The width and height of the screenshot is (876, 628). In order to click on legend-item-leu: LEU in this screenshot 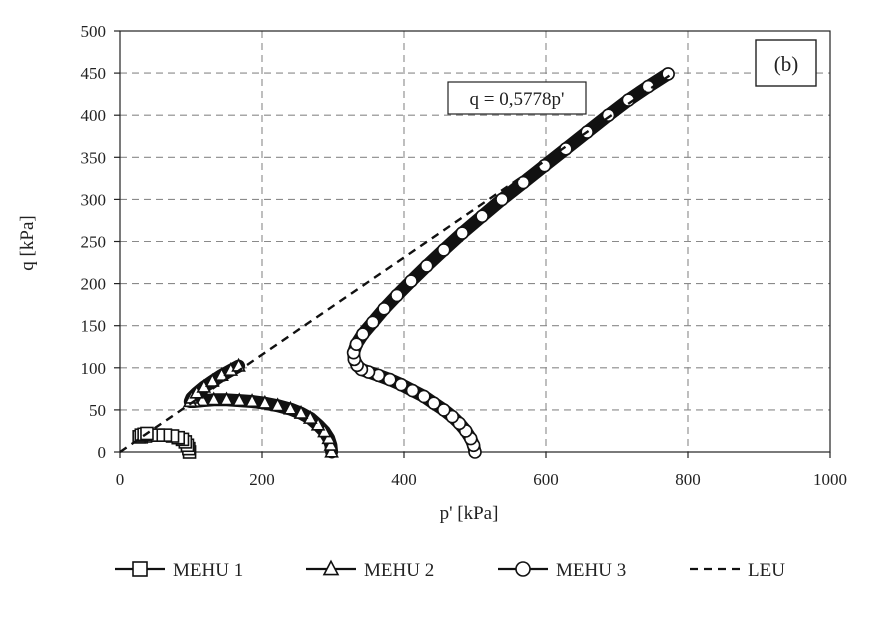, I will do `click(737, 570)`.